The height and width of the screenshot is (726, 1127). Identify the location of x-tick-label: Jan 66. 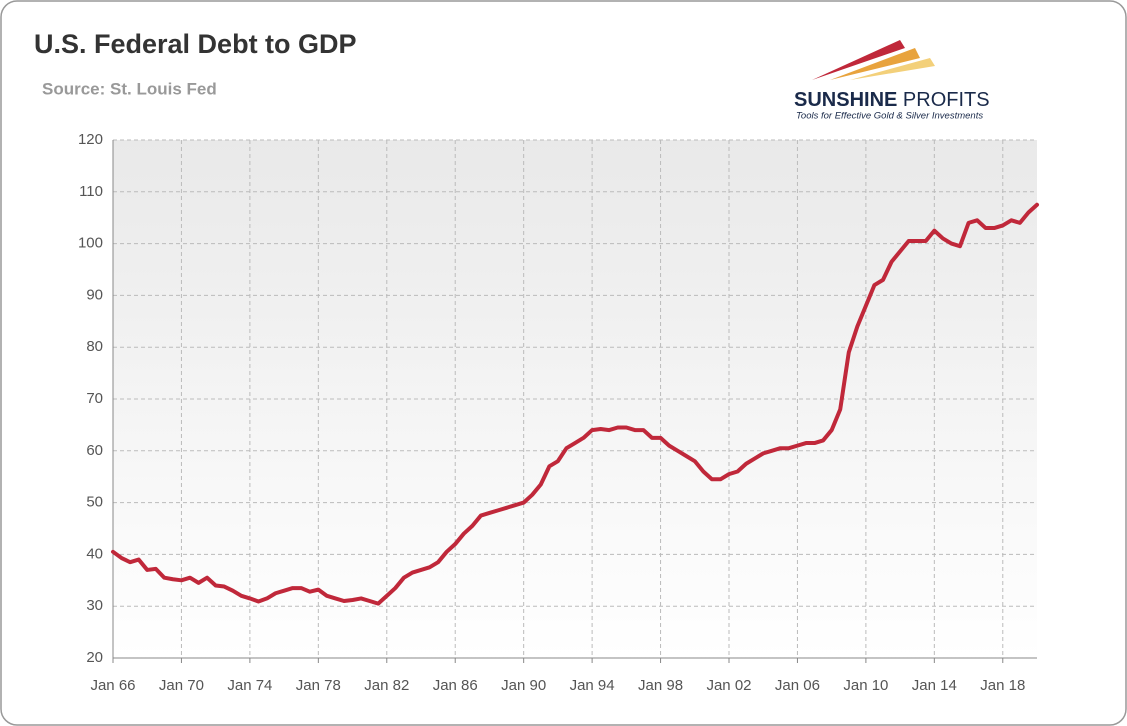
(112, 685).